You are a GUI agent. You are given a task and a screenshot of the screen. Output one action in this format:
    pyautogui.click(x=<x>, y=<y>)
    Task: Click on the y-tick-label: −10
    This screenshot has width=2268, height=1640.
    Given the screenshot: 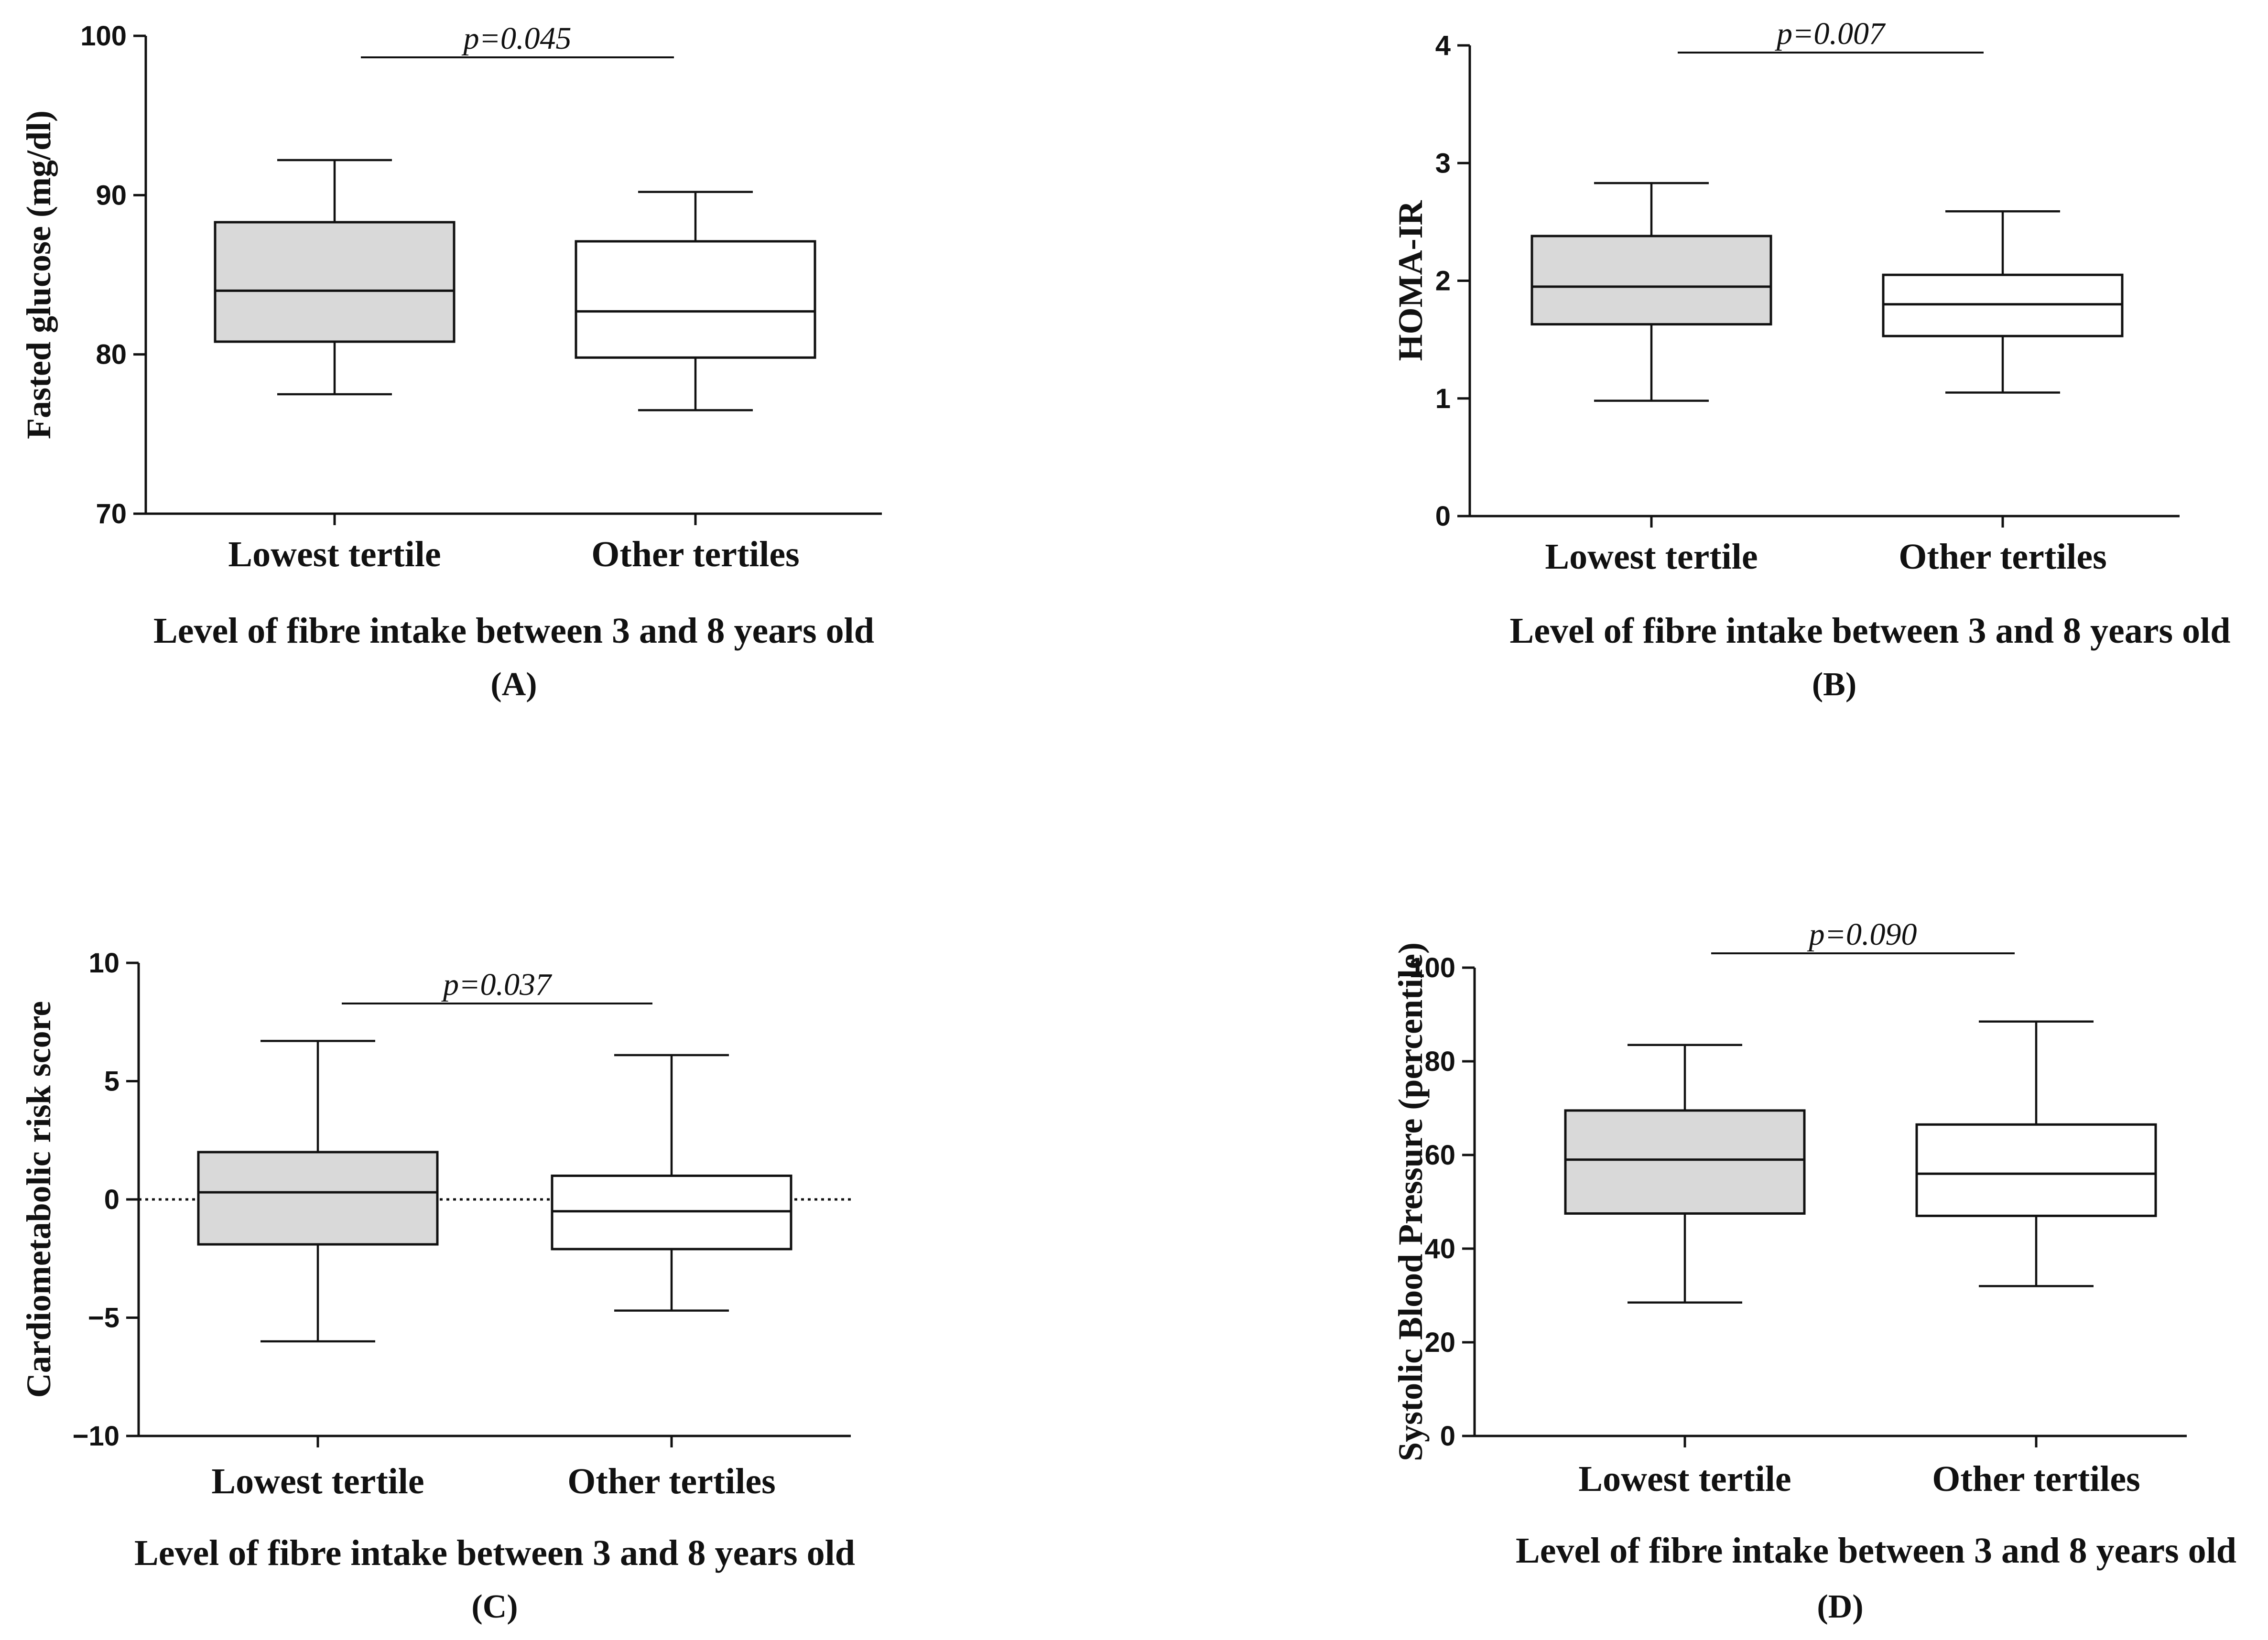 What is the action you would take?
    pyautogui.click(x=96, y=1436)
    